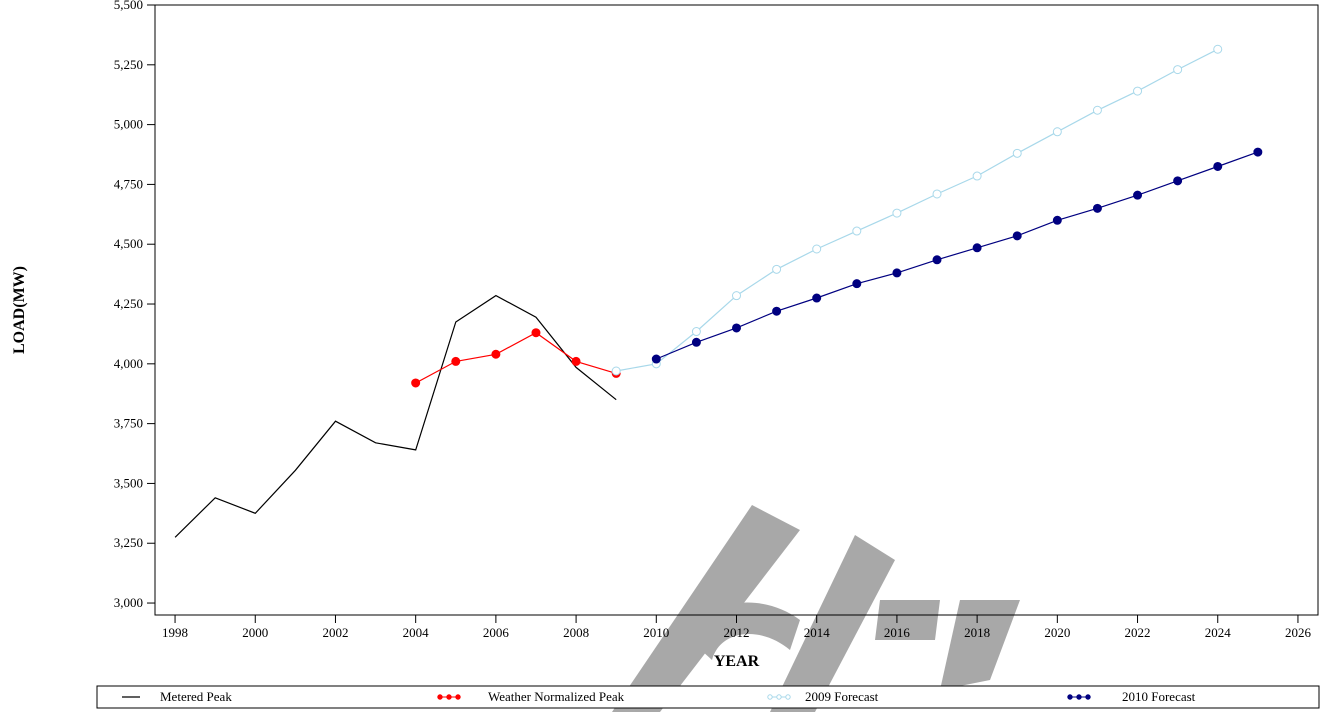 Image resolution: width=1327 pixels, height=712 pixels. I want to click on x-tick-label: 2008, so click(576, 632).